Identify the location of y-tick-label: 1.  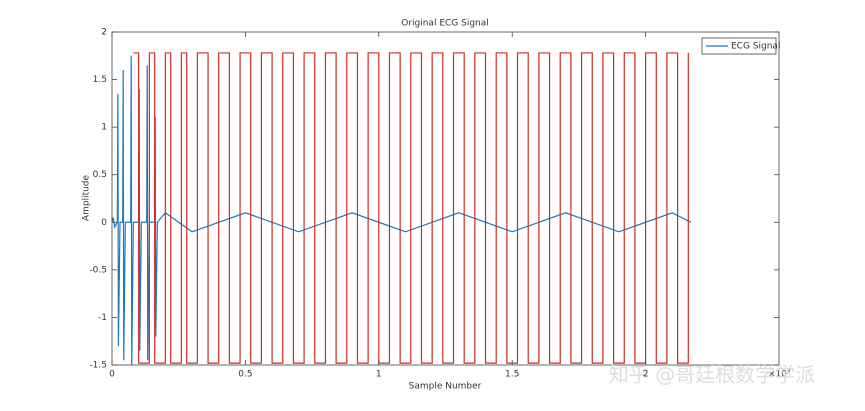
(104, 128).